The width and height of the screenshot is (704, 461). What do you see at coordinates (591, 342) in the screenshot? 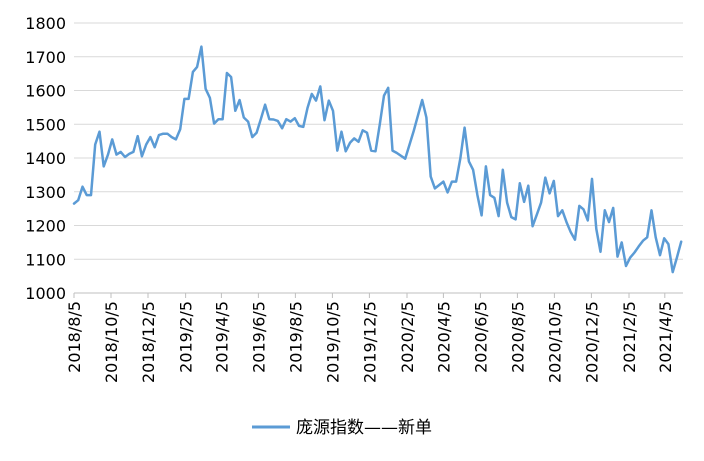
I see `x-tick-label: 2020/12/5` at bounding box center [591, 342].